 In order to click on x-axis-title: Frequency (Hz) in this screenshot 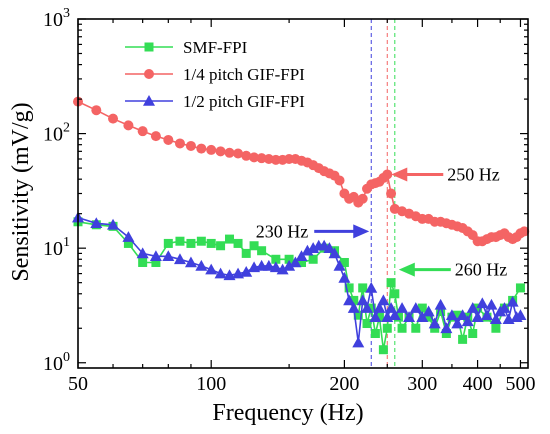, I will do `click(287, 413)`.